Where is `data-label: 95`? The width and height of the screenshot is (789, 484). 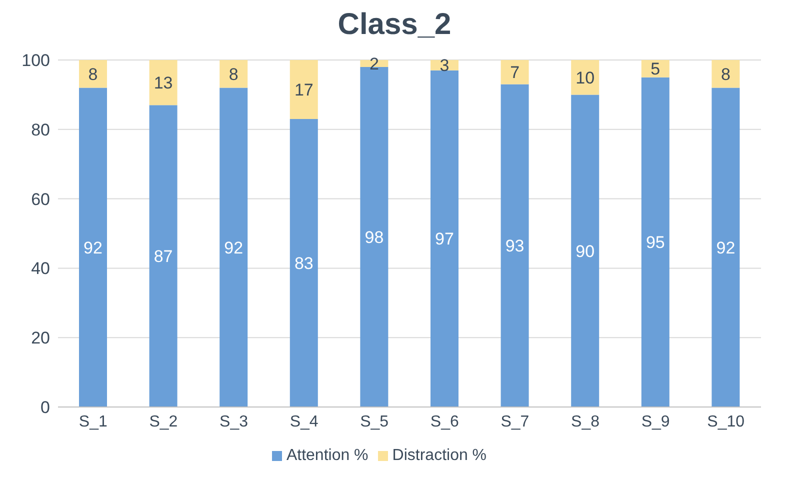
data-label: 95 is located at coordinates (655, 242).